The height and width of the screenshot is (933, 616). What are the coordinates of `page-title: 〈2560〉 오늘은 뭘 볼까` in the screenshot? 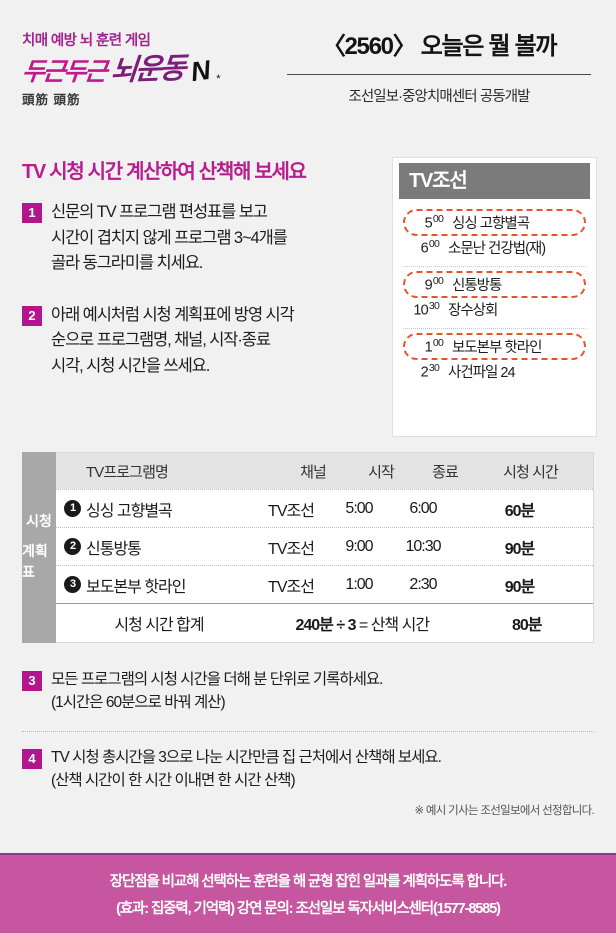 It's located at (439, 46).